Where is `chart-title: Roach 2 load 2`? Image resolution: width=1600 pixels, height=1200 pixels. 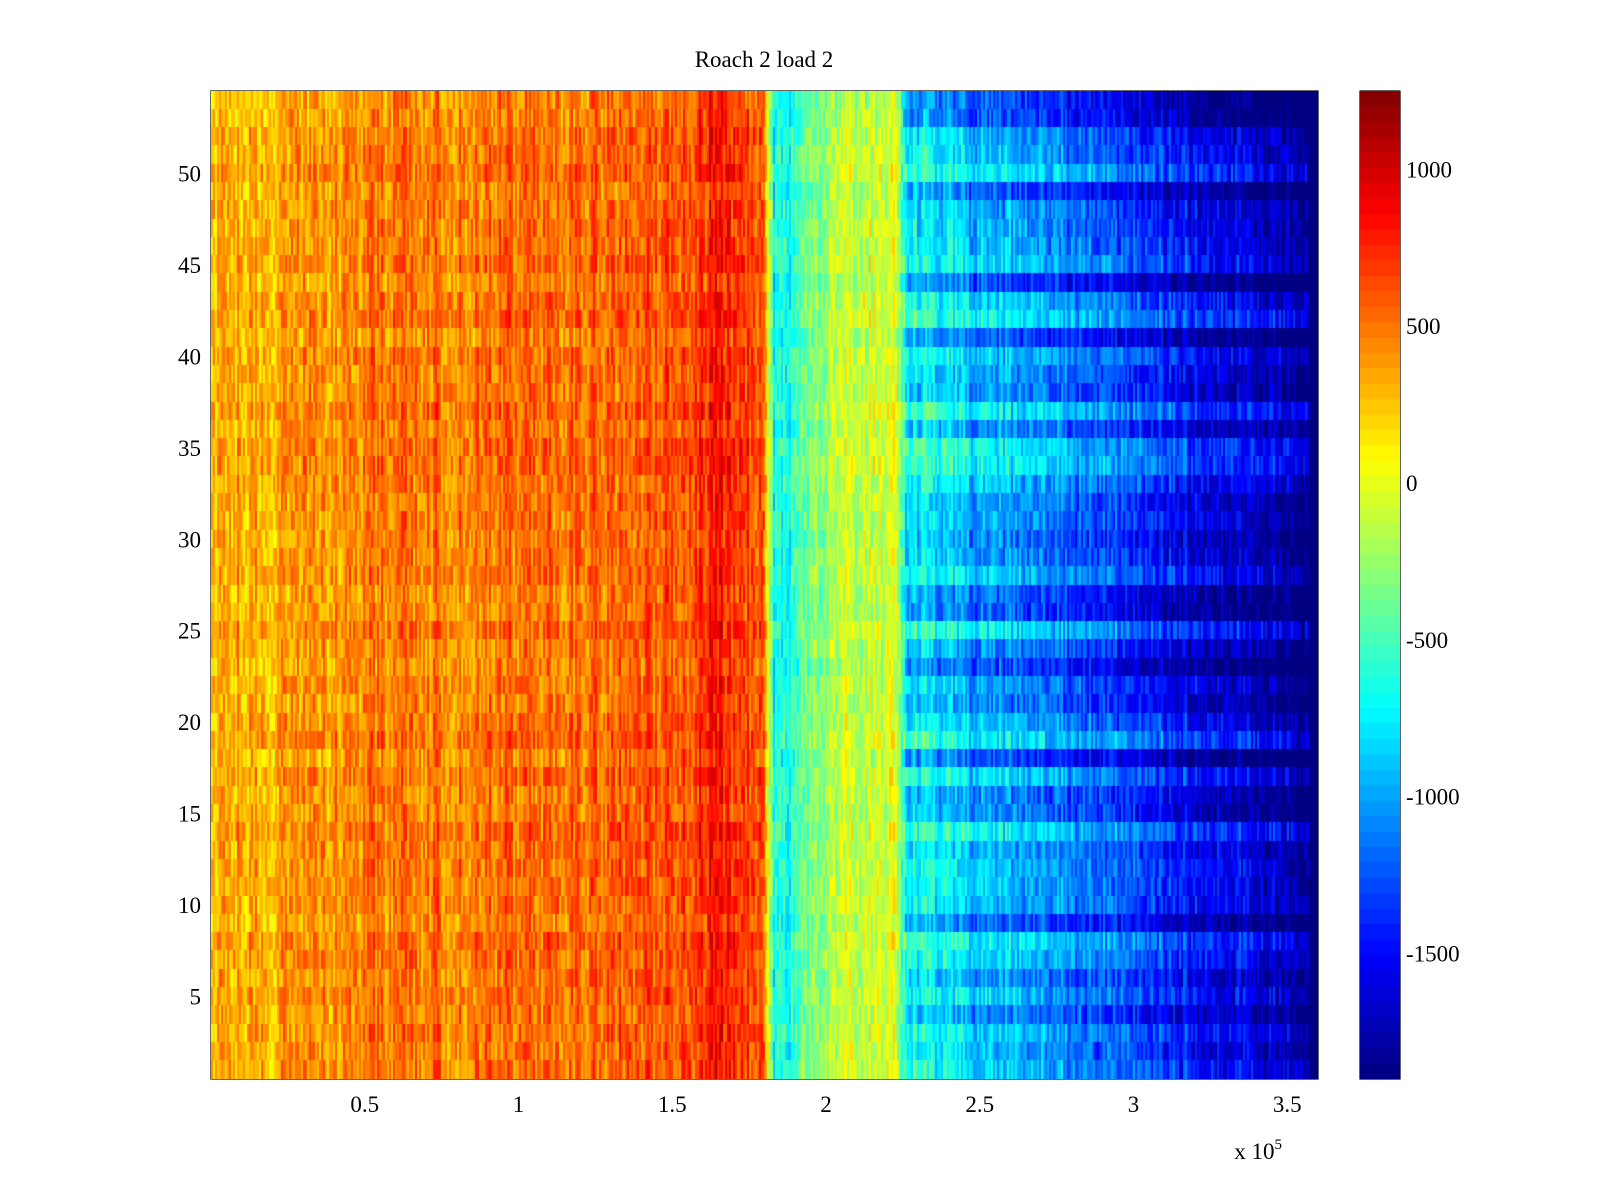 chart-title: Roach 2 load 2 is located at coordinates (764, 59).